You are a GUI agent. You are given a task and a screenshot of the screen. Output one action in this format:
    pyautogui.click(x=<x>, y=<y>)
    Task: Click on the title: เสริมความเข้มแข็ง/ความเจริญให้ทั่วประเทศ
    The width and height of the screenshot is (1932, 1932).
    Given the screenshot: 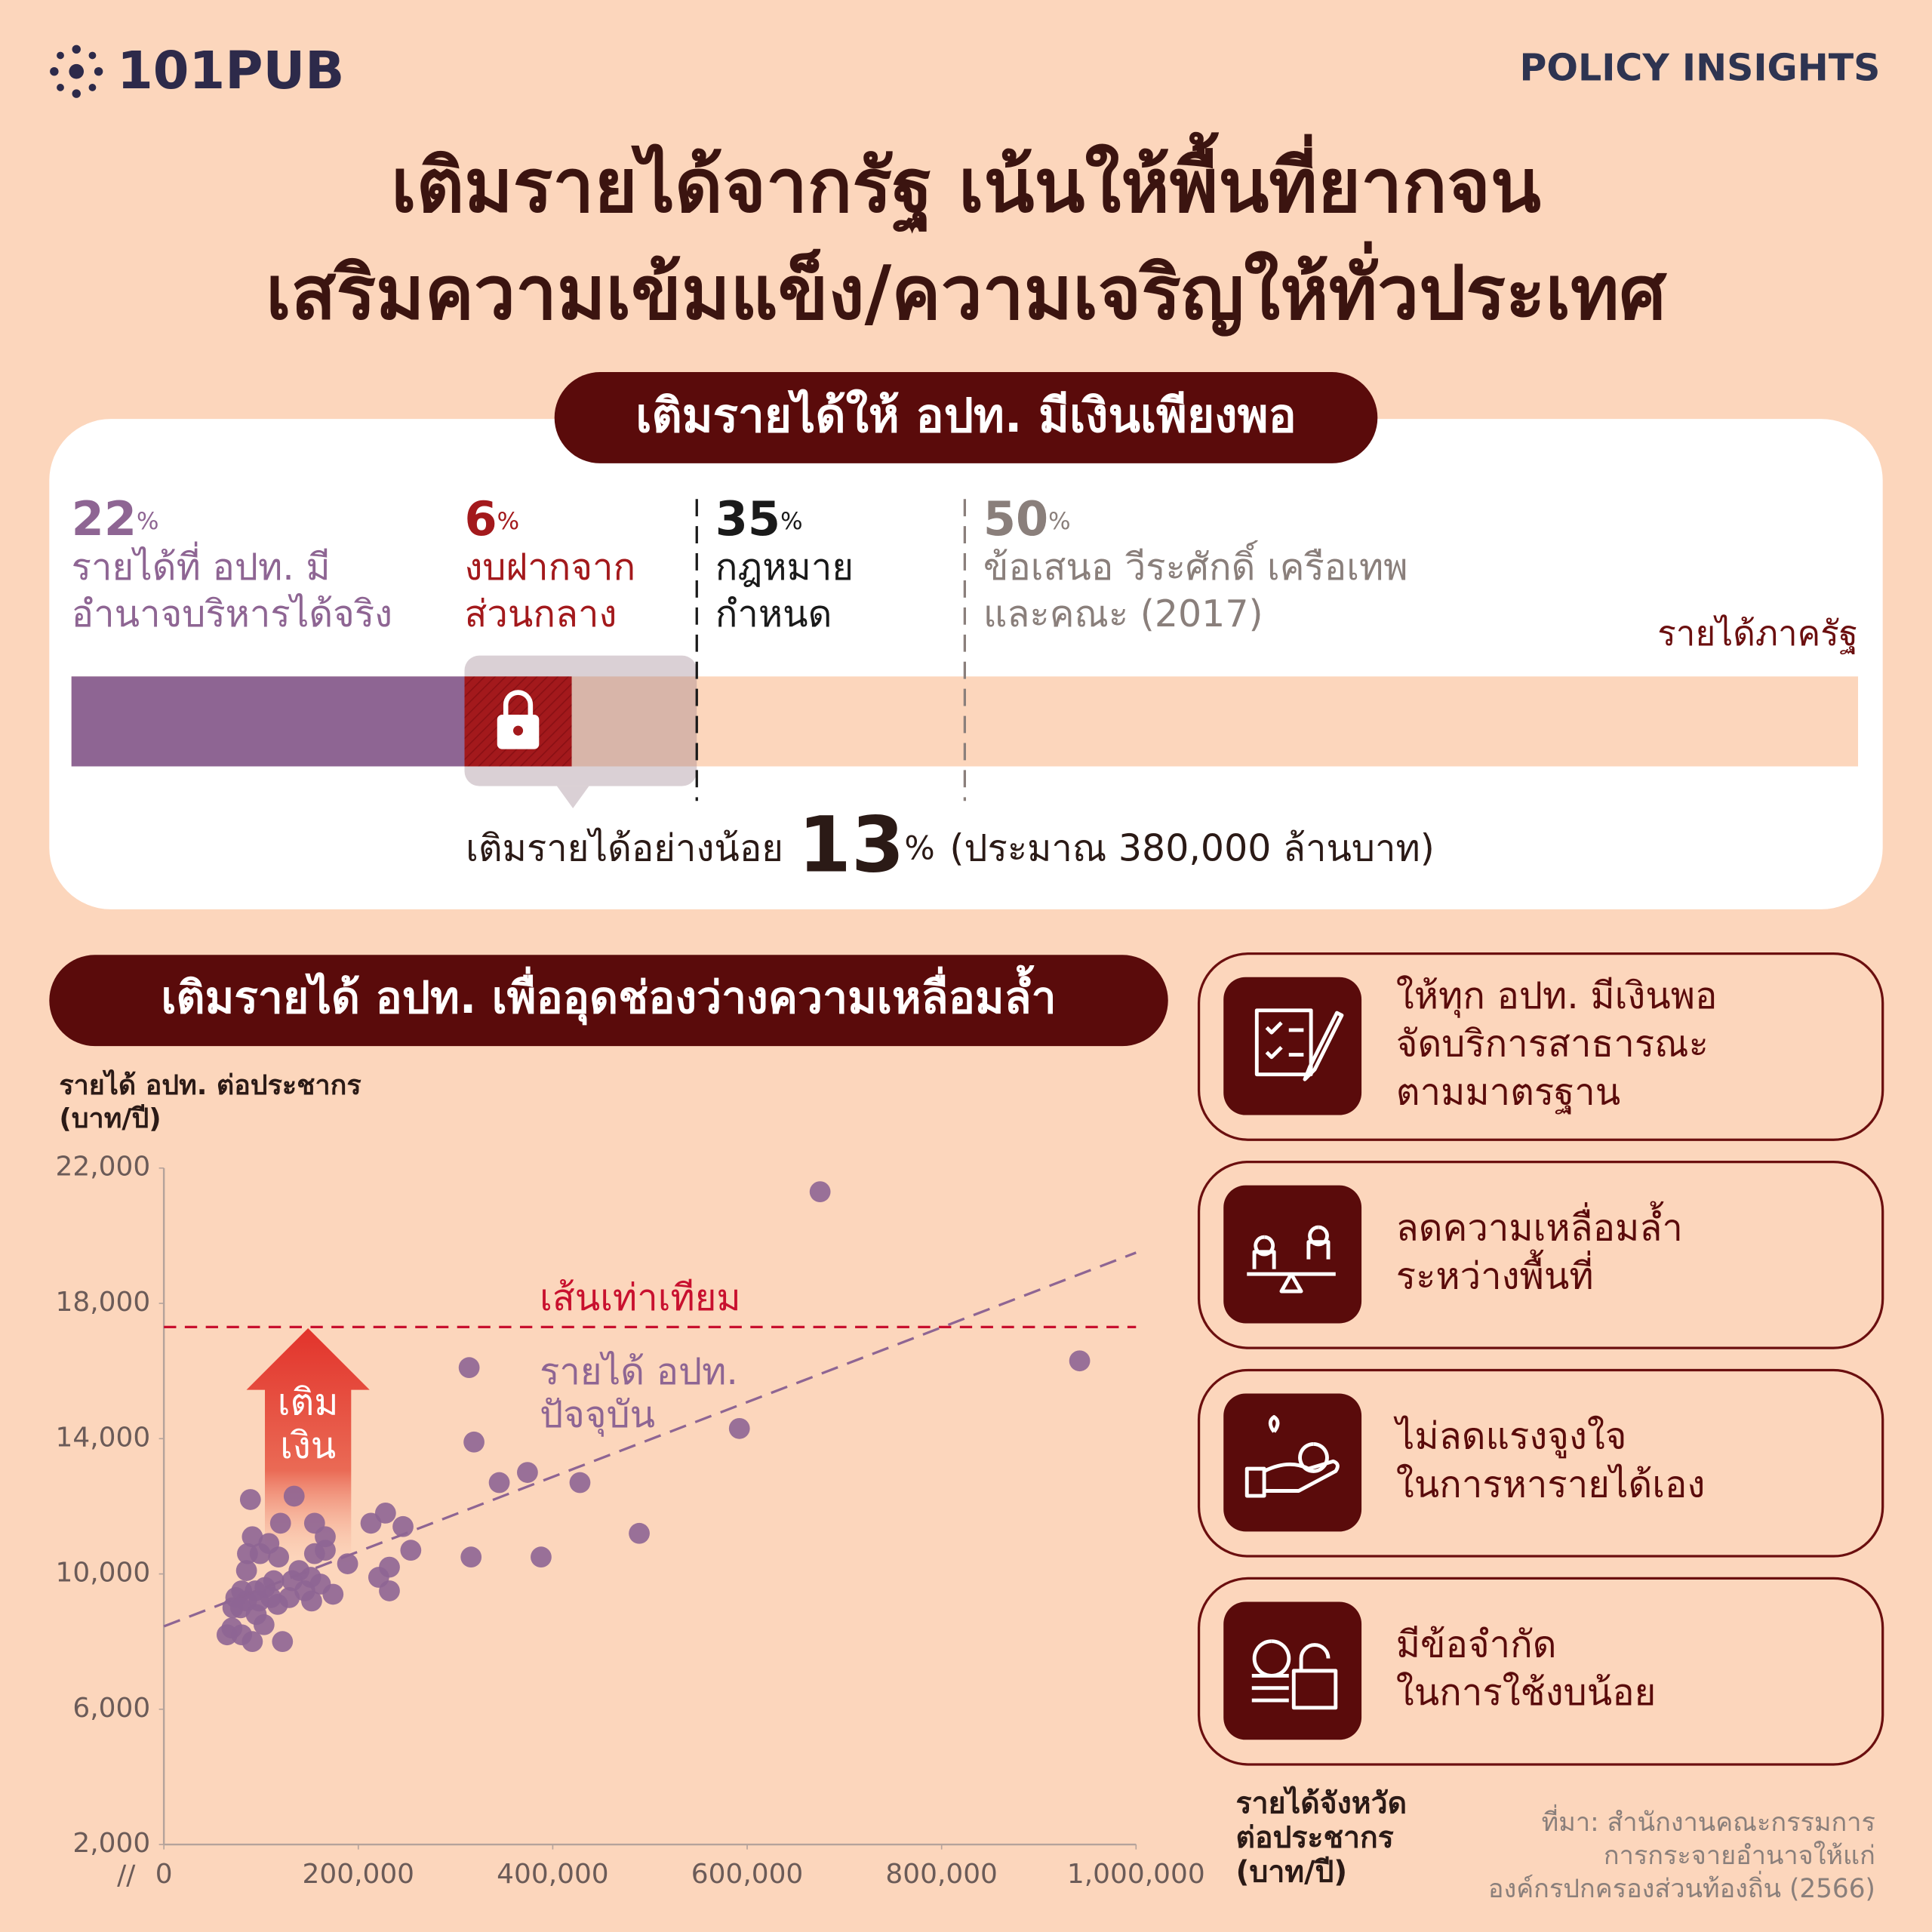 What is the action you would take?
    pyautogui.click(x=966, y=289)
    